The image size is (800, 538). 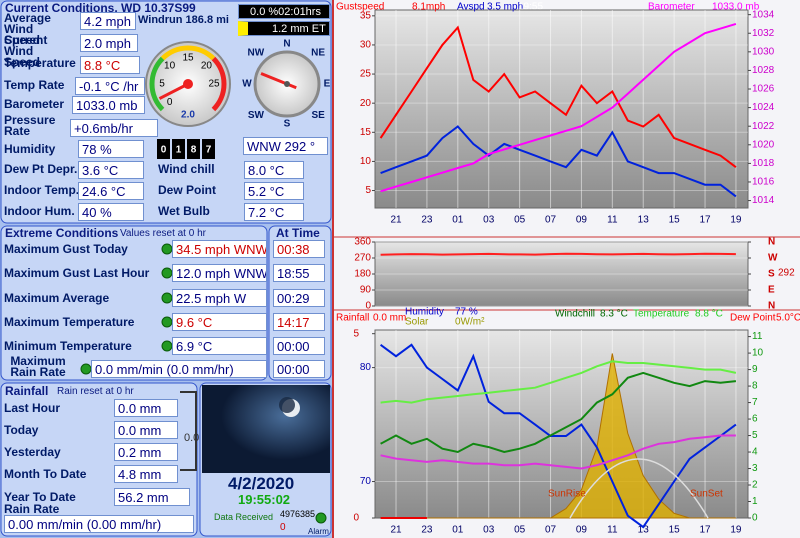 What do you see at coordinates (763, 89) in the screenshot?
I see `y-tick-label: 1026` at bounding box center [763, 89].